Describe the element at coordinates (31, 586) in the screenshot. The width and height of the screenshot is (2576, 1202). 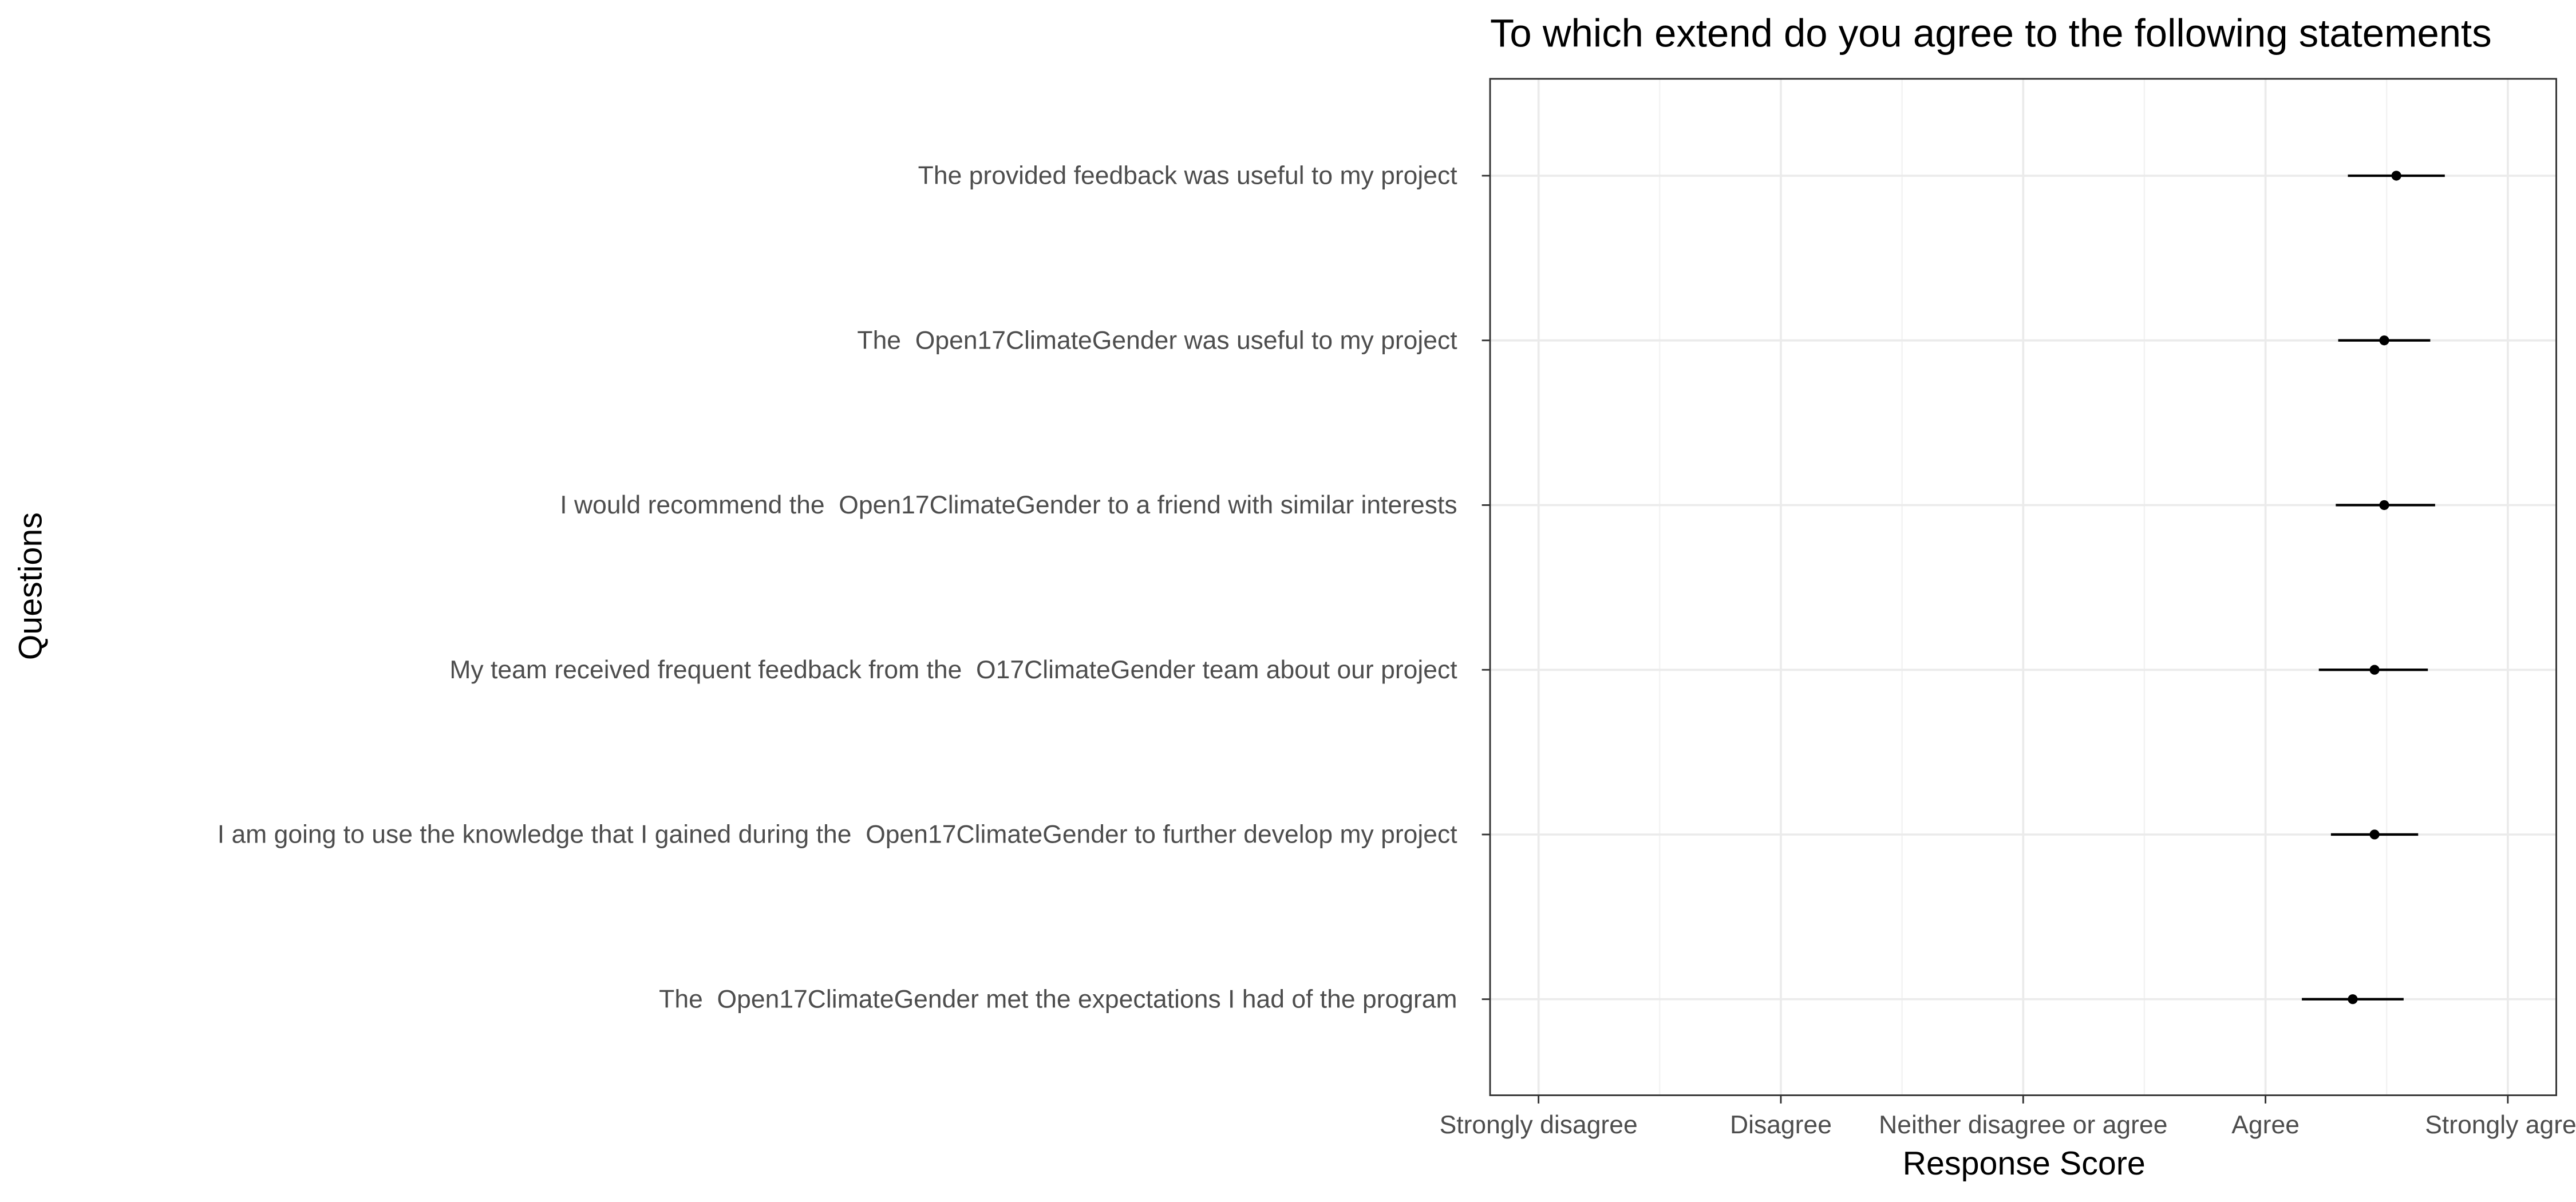
I see `y-axis-title: Questions` at that location.